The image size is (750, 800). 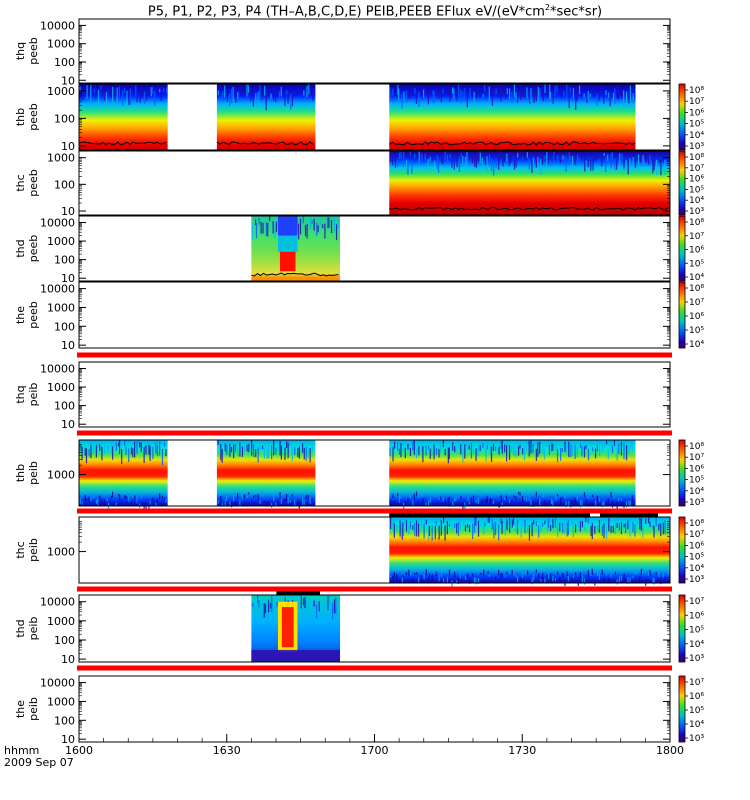 I want to click on colorbar-label: 10⁵, so click(x=696, y=558).